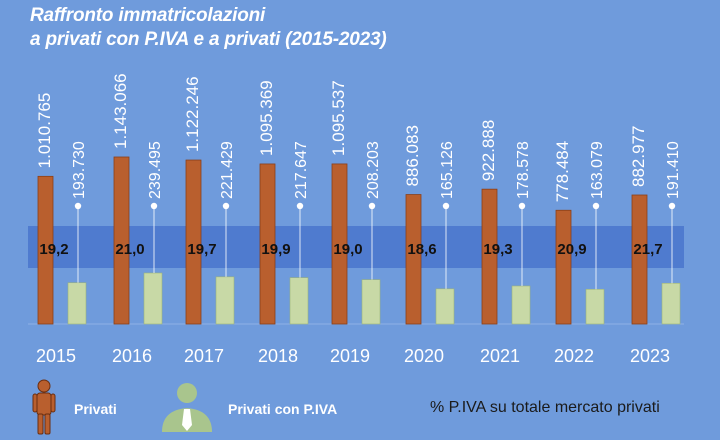  Describe the element at coordinates (522, 206) in the screenshot. I see `dot-piva-2021` at that location.